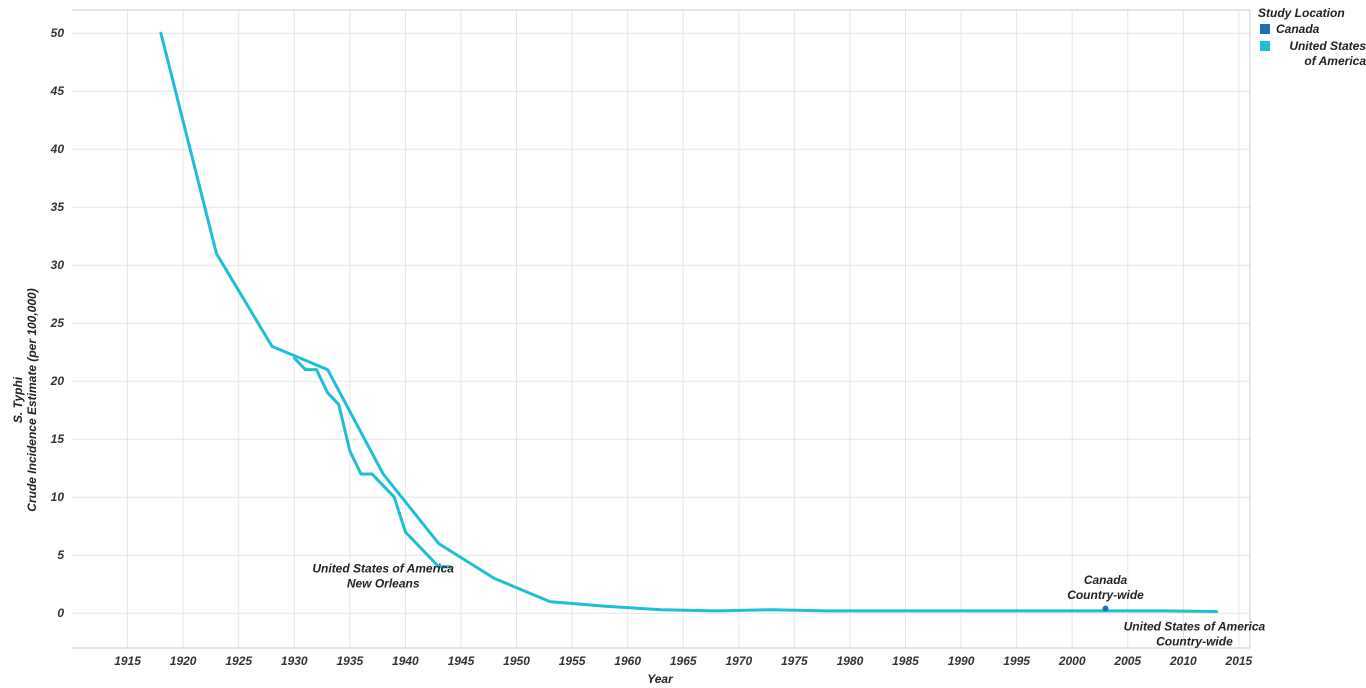 Image resolution: width=1366 pixels, height=688 pixels. I want to click on x-tick-label: 1940, so click(405, 661).